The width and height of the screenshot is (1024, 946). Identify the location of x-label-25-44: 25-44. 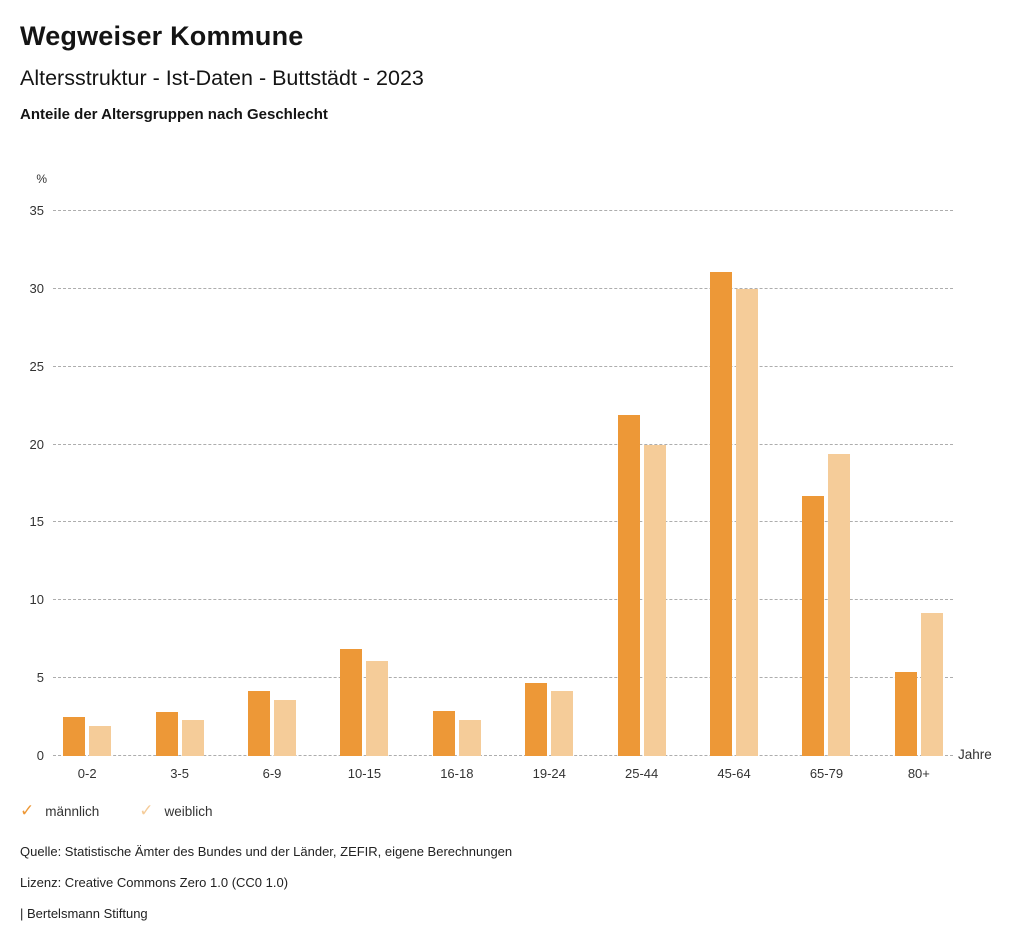
(642, 773).